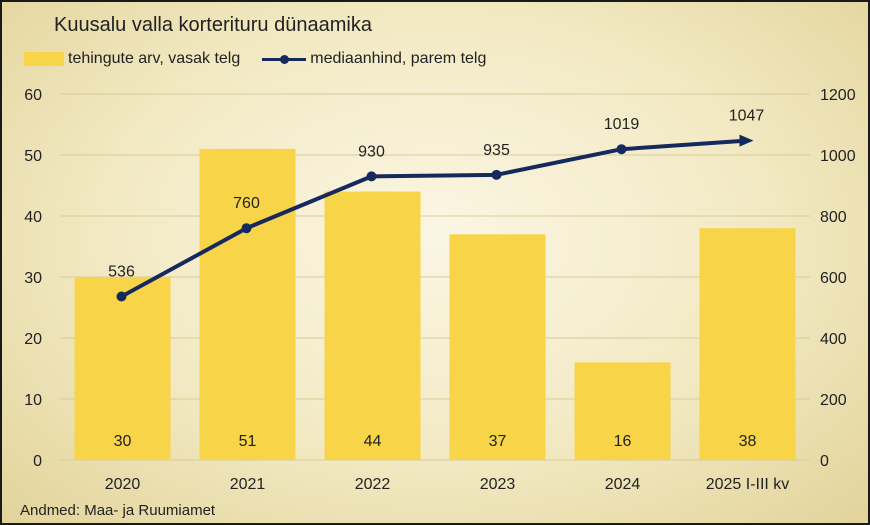 This screenshot has width=870, height=525. Describe the element at coordinates (373, 441) in the screenshot. I see `bar-value-label: 44` at that location.